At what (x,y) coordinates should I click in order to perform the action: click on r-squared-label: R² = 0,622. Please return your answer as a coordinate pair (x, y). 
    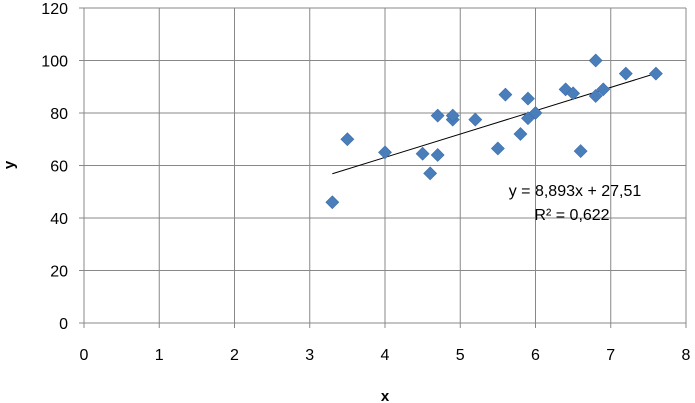
    Looking at the image, I should click on (571, 215).